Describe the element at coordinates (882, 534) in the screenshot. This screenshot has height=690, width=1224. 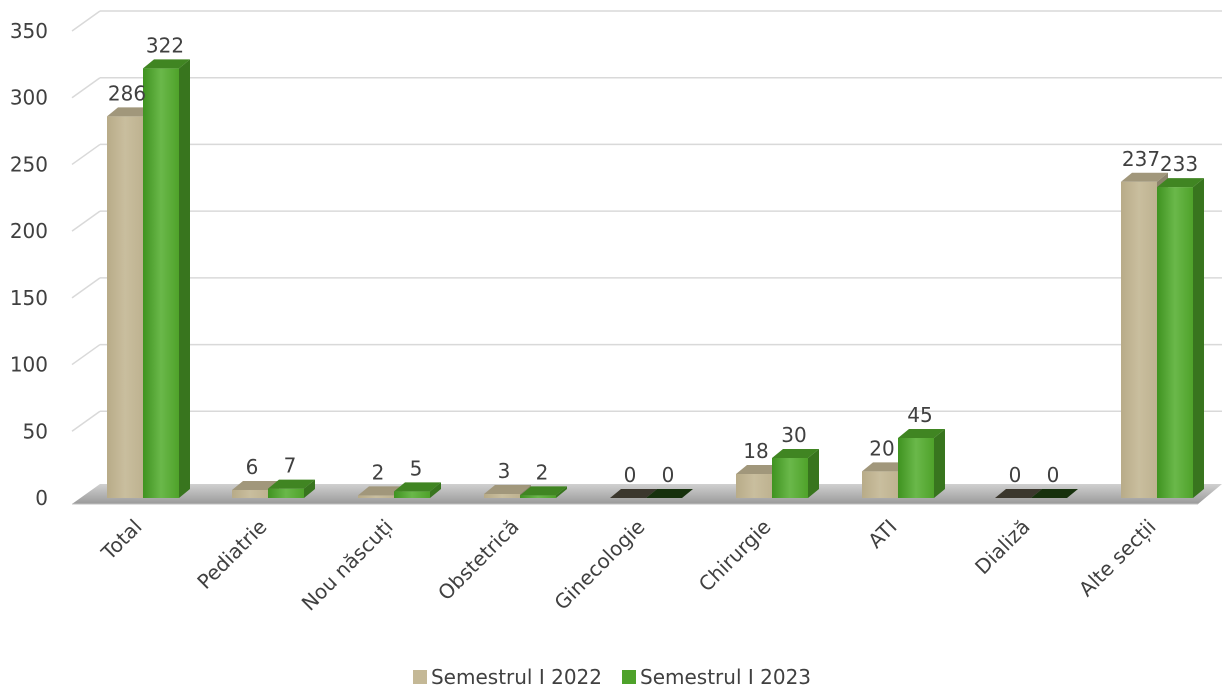
I see `x-category-label: ATI` at that location.